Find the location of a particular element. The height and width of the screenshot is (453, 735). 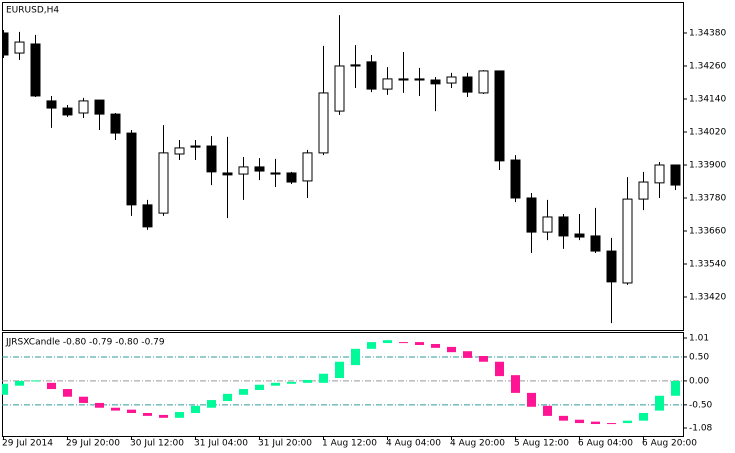

x-tick-label: 29 Jul 20:00 is located at coordinates (93, 444).